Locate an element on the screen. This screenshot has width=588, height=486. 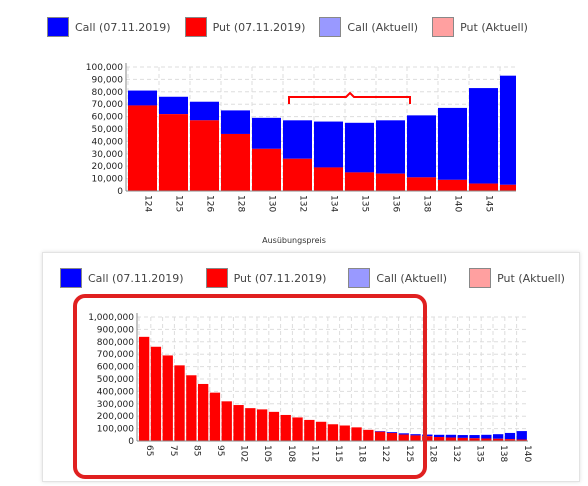
x-tick-label: 138 is located at coordinates (427, 203).